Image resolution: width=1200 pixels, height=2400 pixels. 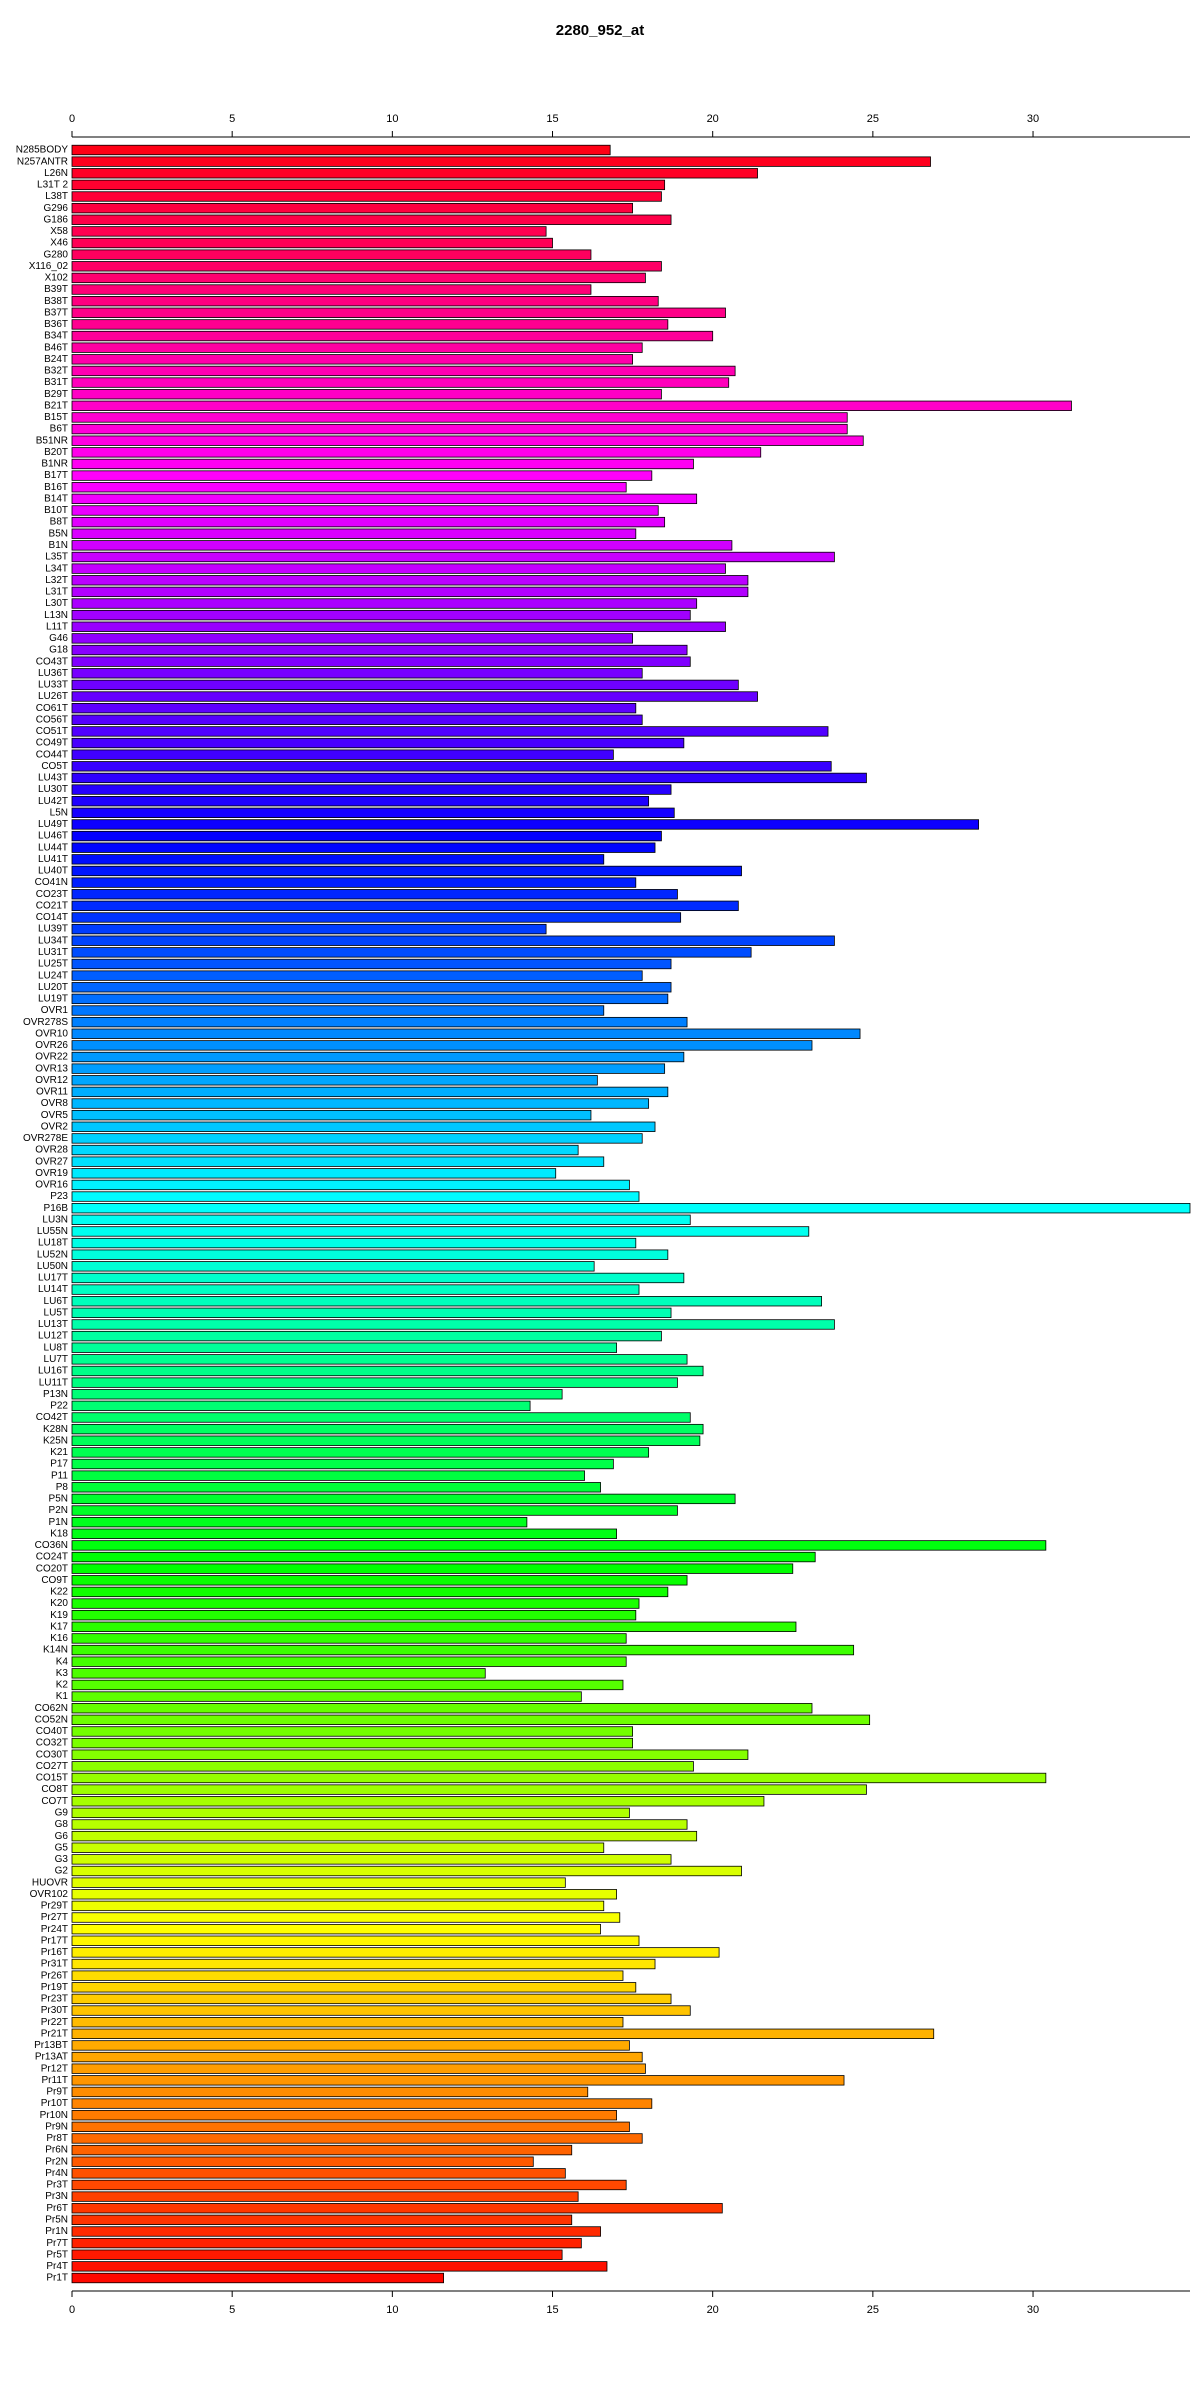 I want to click on y-tick-label: LU8T, so click(x=56, y=1347).